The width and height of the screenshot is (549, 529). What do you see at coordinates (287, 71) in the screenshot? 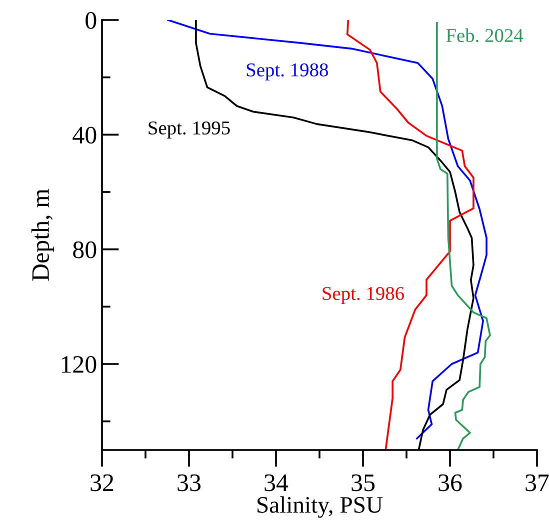
I see `series-label: Sept. 1988` at bounding box center [287, 71].